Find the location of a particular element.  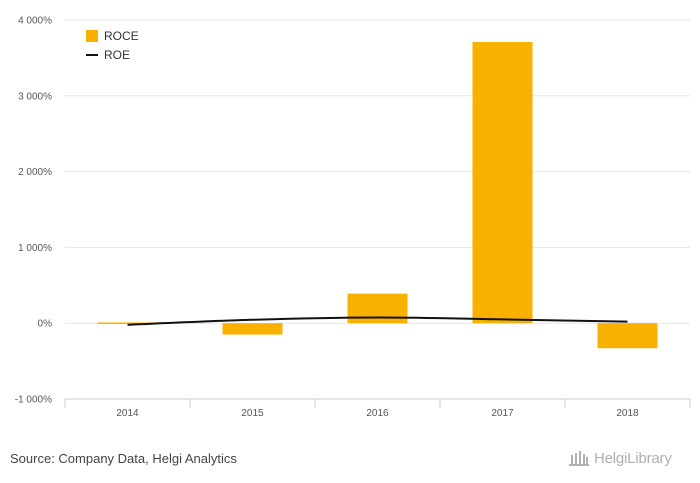

y-tick-label: 1 000% is located at coordinates (35, 248).